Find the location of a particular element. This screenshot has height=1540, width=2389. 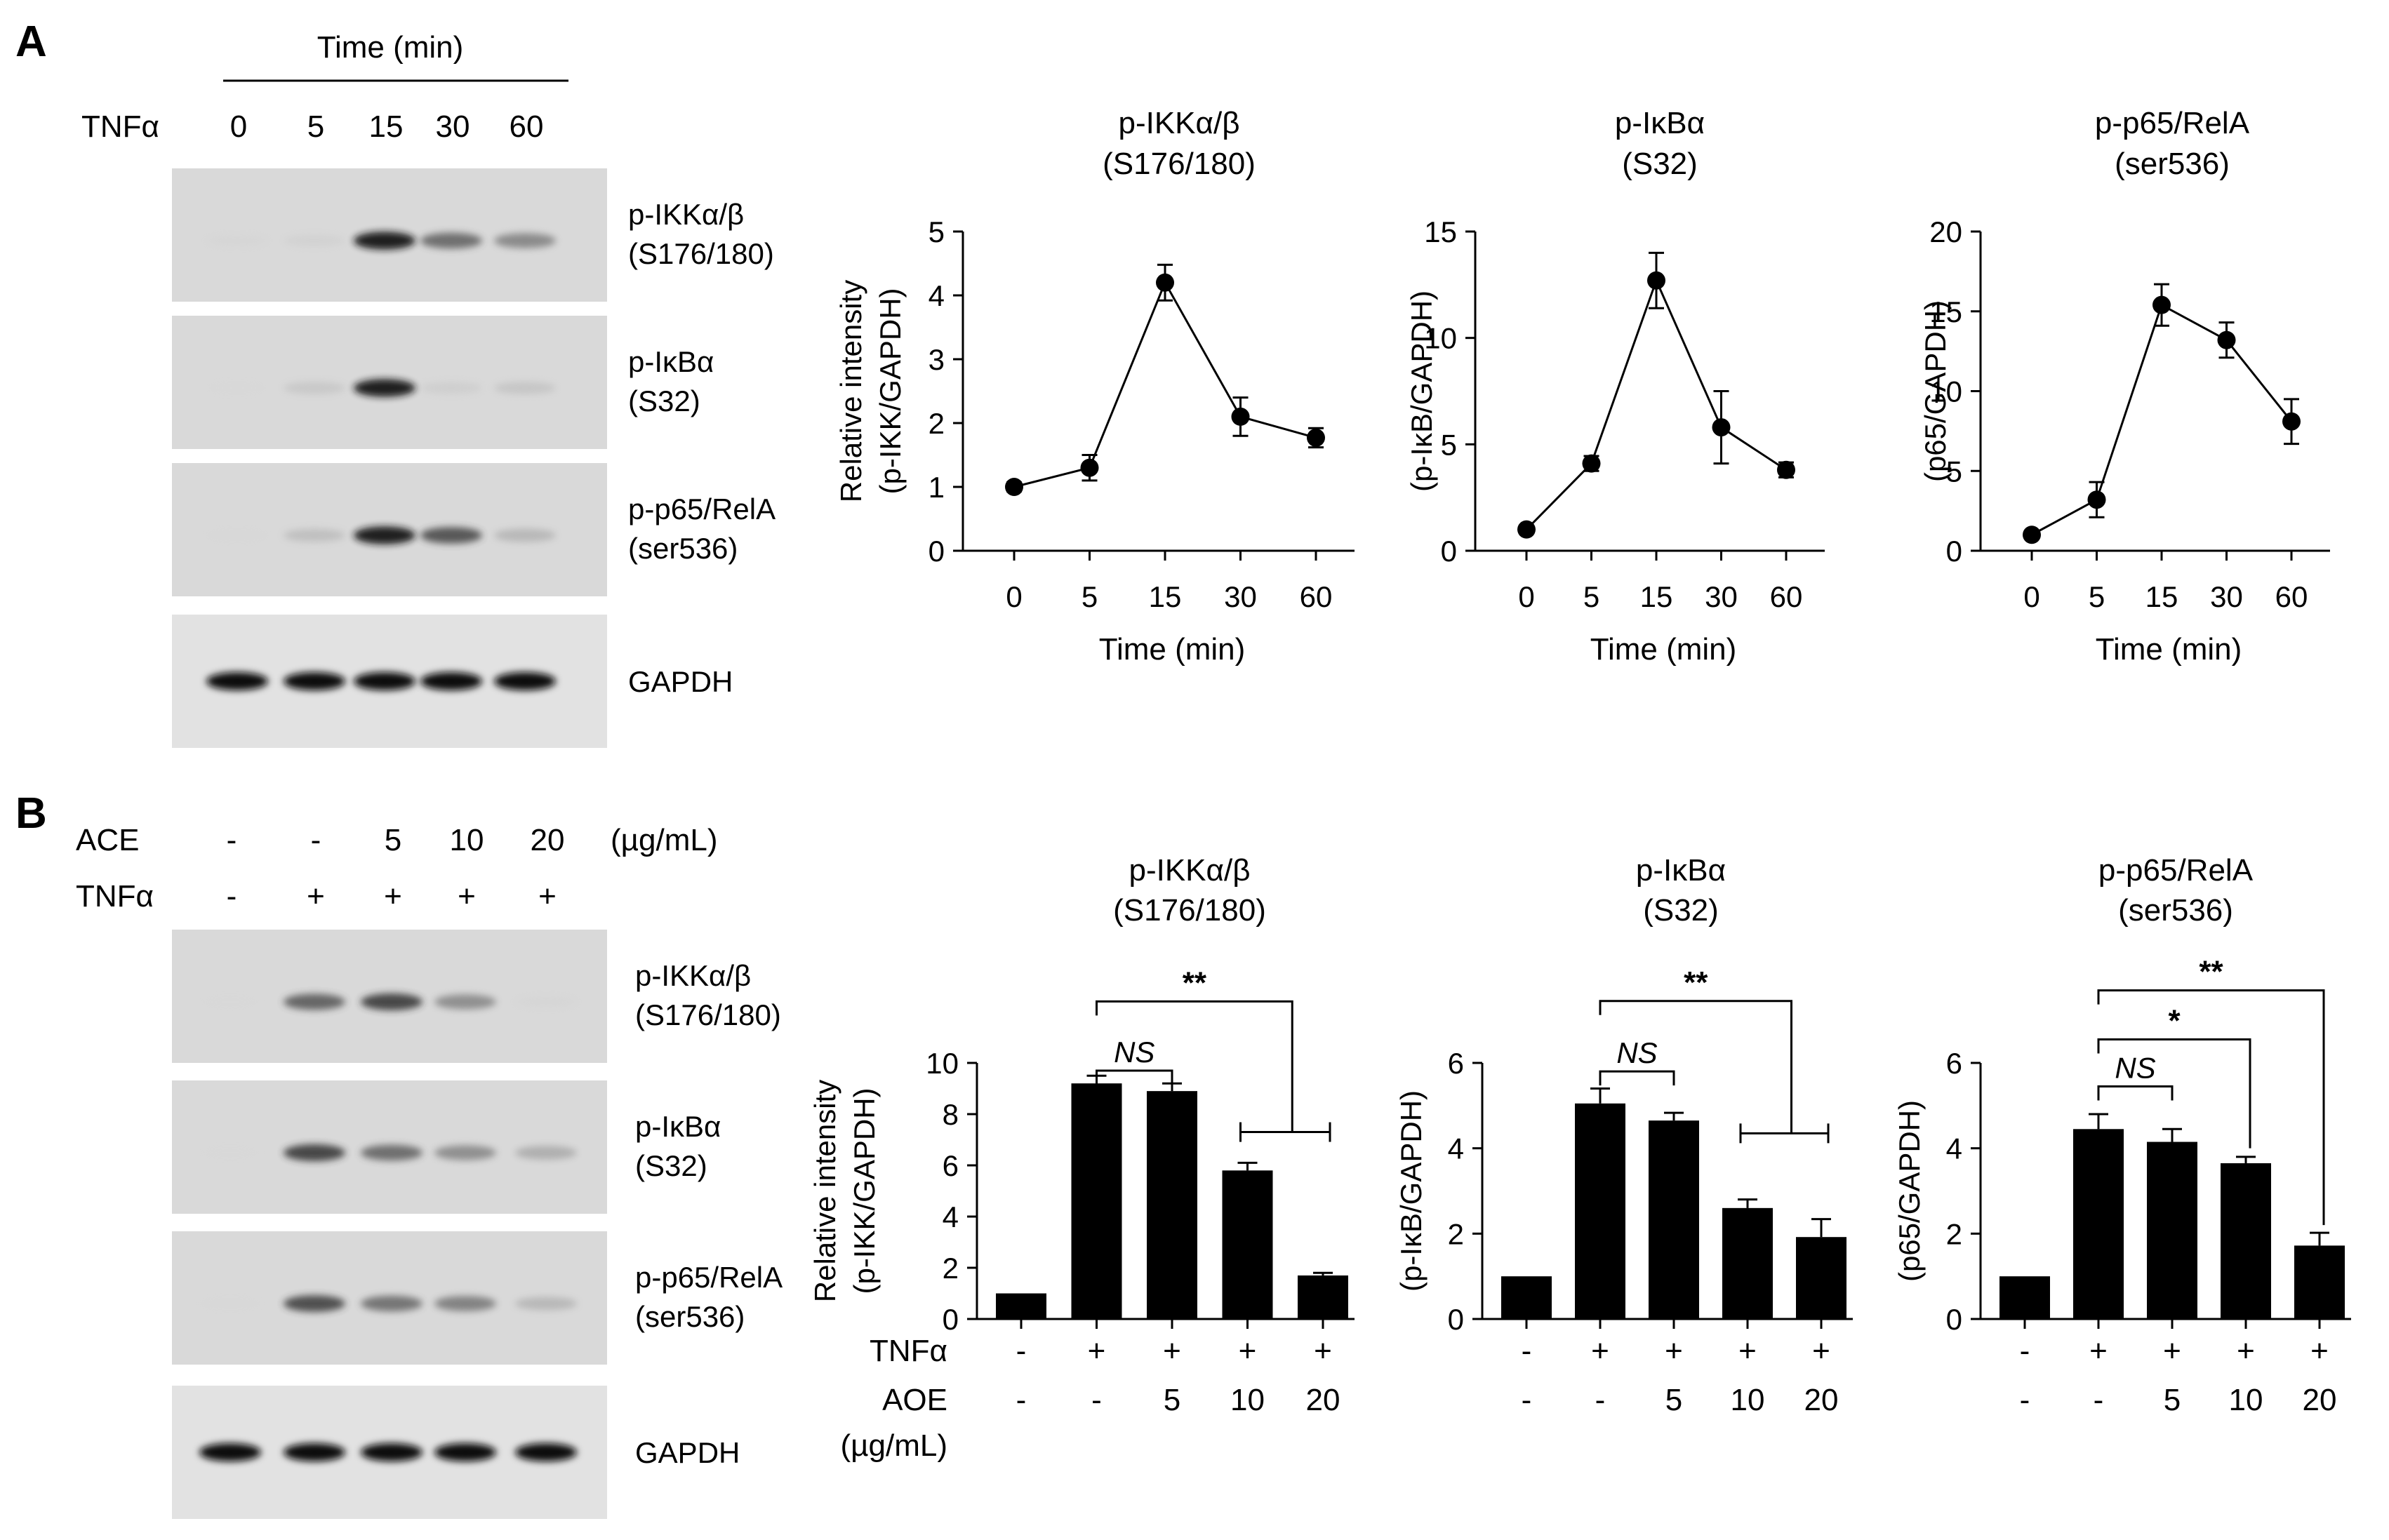

blot-strip-label: p-IKKα/β is located at coordinates (686, 214).